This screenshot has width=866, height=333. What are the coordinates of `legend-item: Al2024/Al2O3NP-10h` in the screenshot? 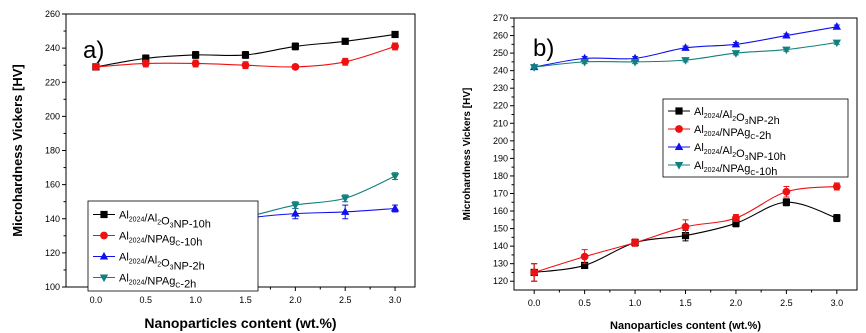 It's located at (727, 152).